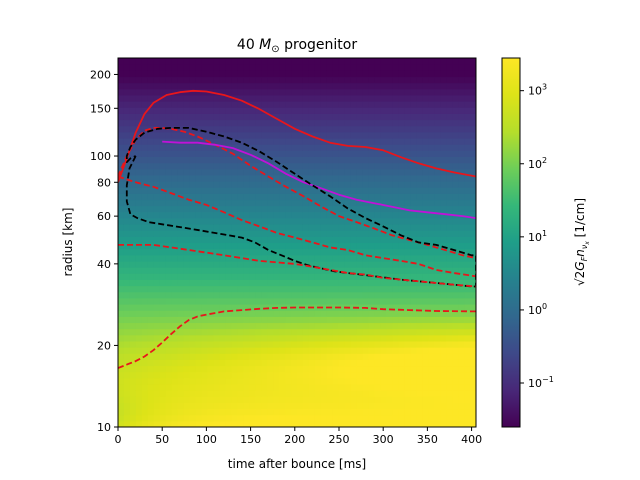  I want to click on x-tick-label: 250, so click(338, 439).